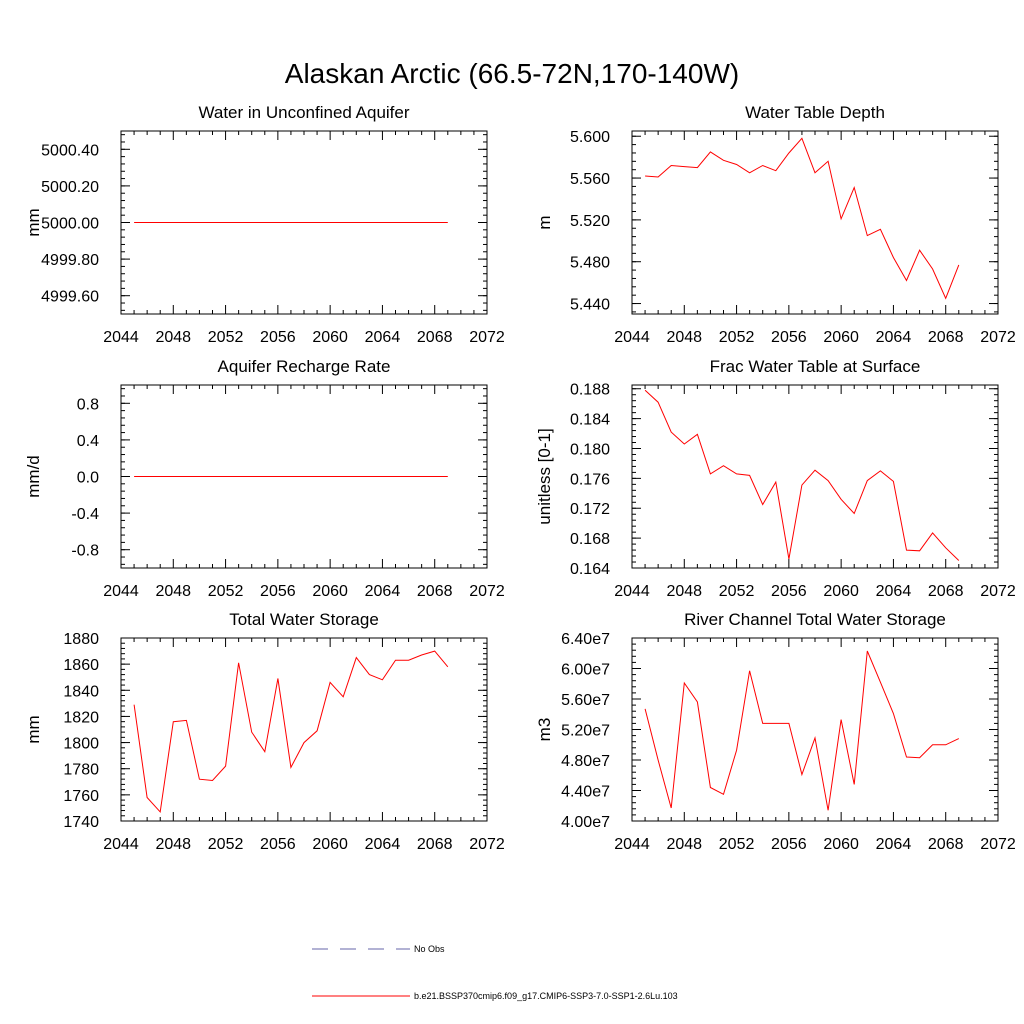 This screenshot has height=1024, width=1024. Describe the element at coordinates (304, 366) in the screenshot. I see `panel-title: Aquifer Recharge Rate` at that location.